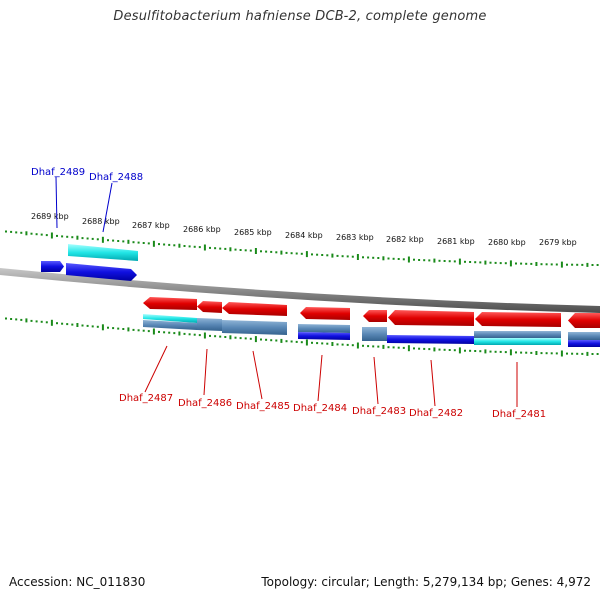 This screenshot has width=600, height=600. What do you see at coordinates (205, 403) in the screenshot?
I see `gene-label-dhaf-2486: Dhaf_2486` at bounding box center [205, 403].